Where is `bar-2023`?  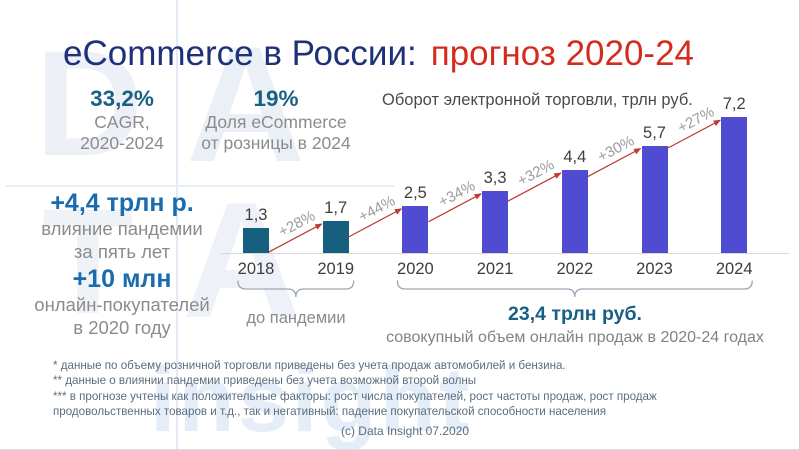
bar-2023 is located at coordinates (654, 199).